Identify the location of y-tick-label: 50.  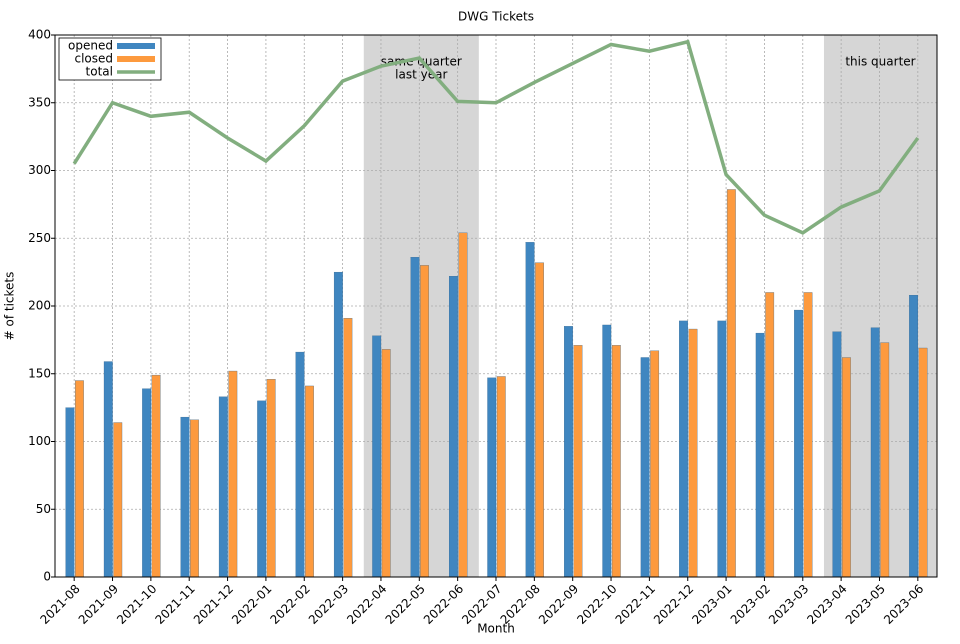
(43, 509).